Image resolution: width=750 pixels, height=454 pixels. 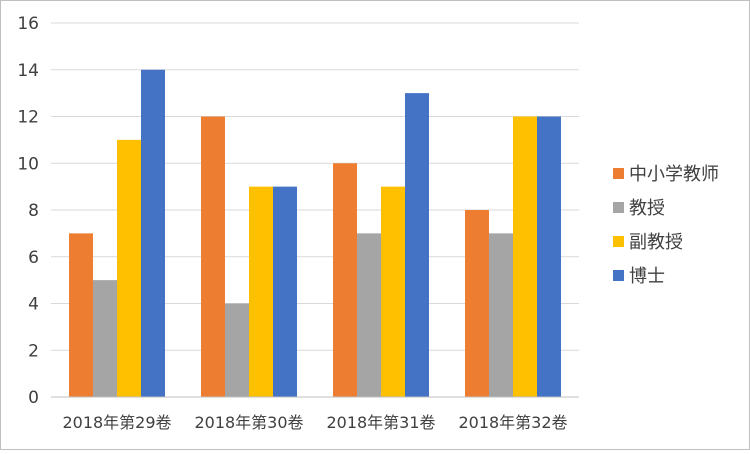 I want to click on y-tick-label: 16, so click(x=28, y=24).